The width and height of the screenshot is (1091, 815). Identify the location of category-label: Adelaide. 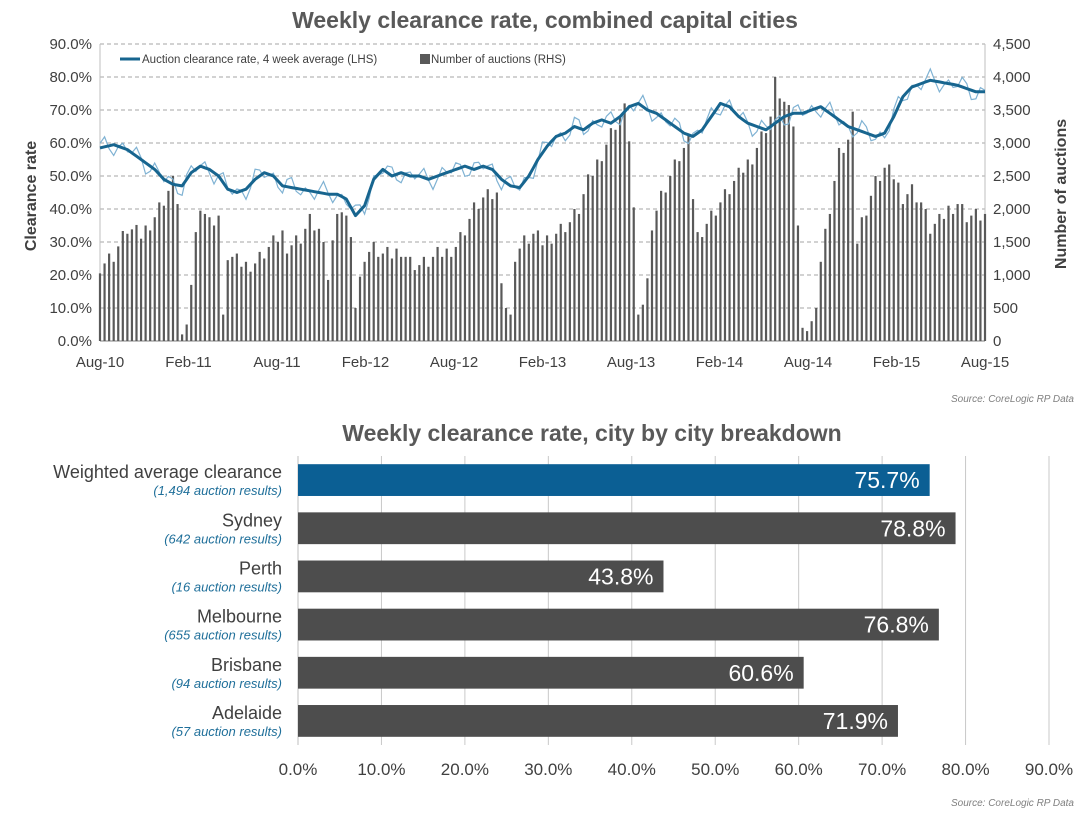
(247, 713).